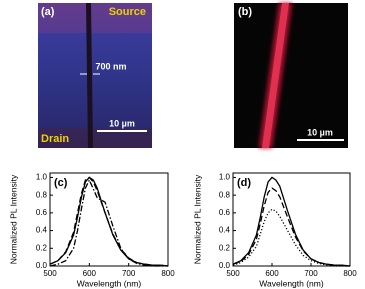 This screenshot has height=289, width=365. What do you see at coordinates (127, 12) in the screenshot?
I see `image-text: Source` at bounding box center [127, 12].